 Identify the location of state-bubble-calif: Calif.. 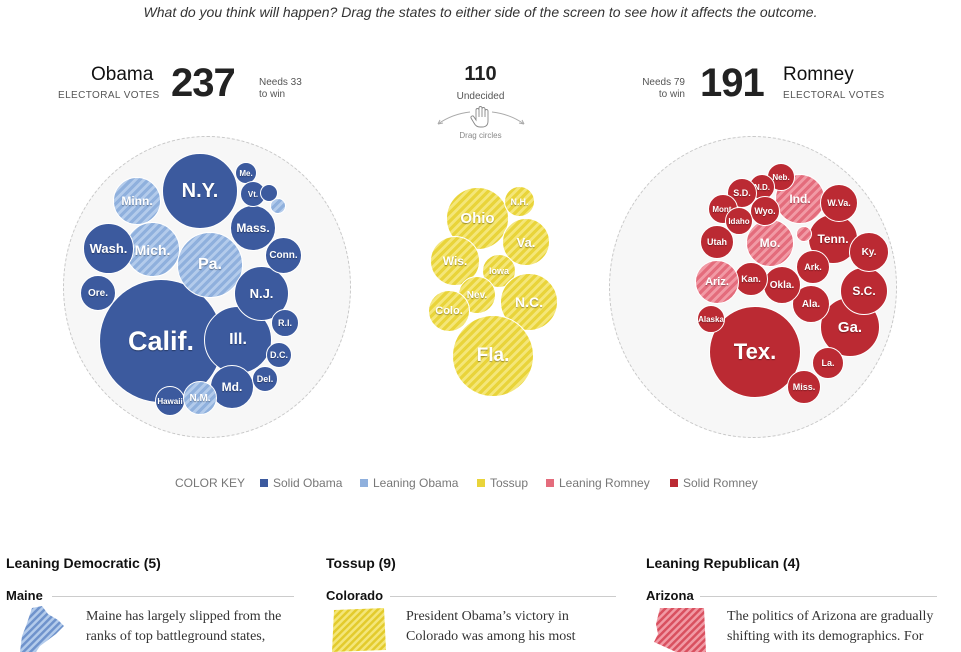
(161, 341).